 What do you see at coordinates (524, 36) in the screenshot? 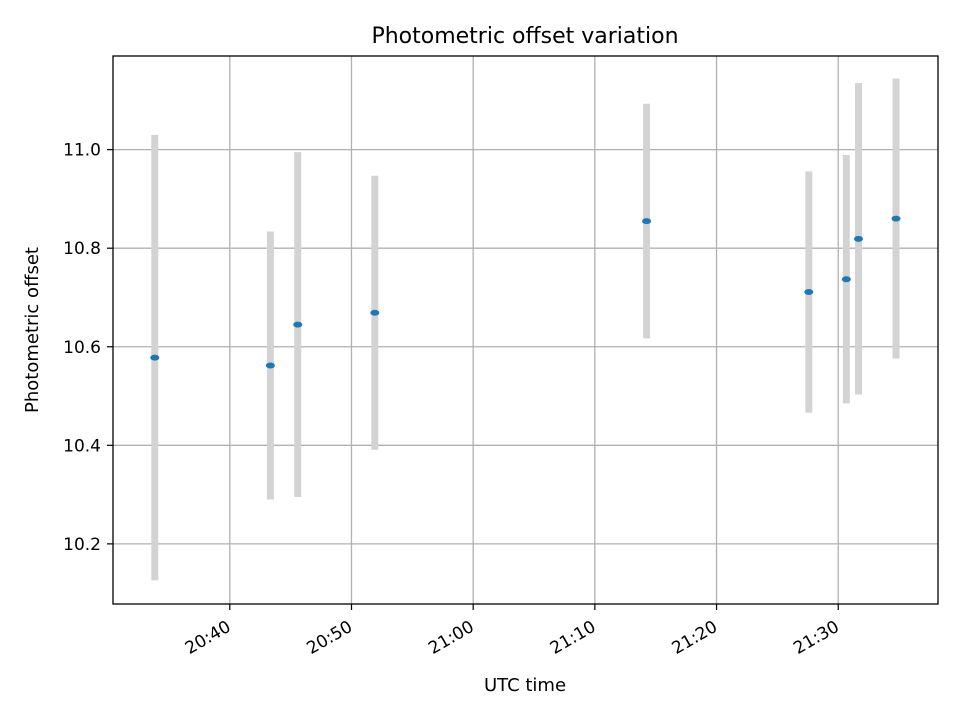
I see `chart-title: Photometric offset variation` at bounding box center [524, 36].